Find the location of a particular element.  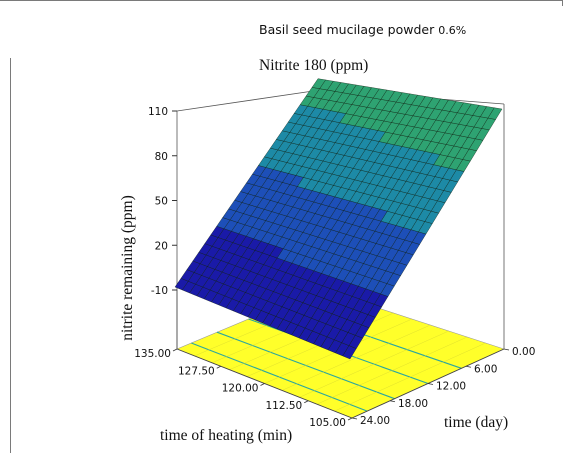

x-tick-label: 105.00 is located at coordinates (327, 423).